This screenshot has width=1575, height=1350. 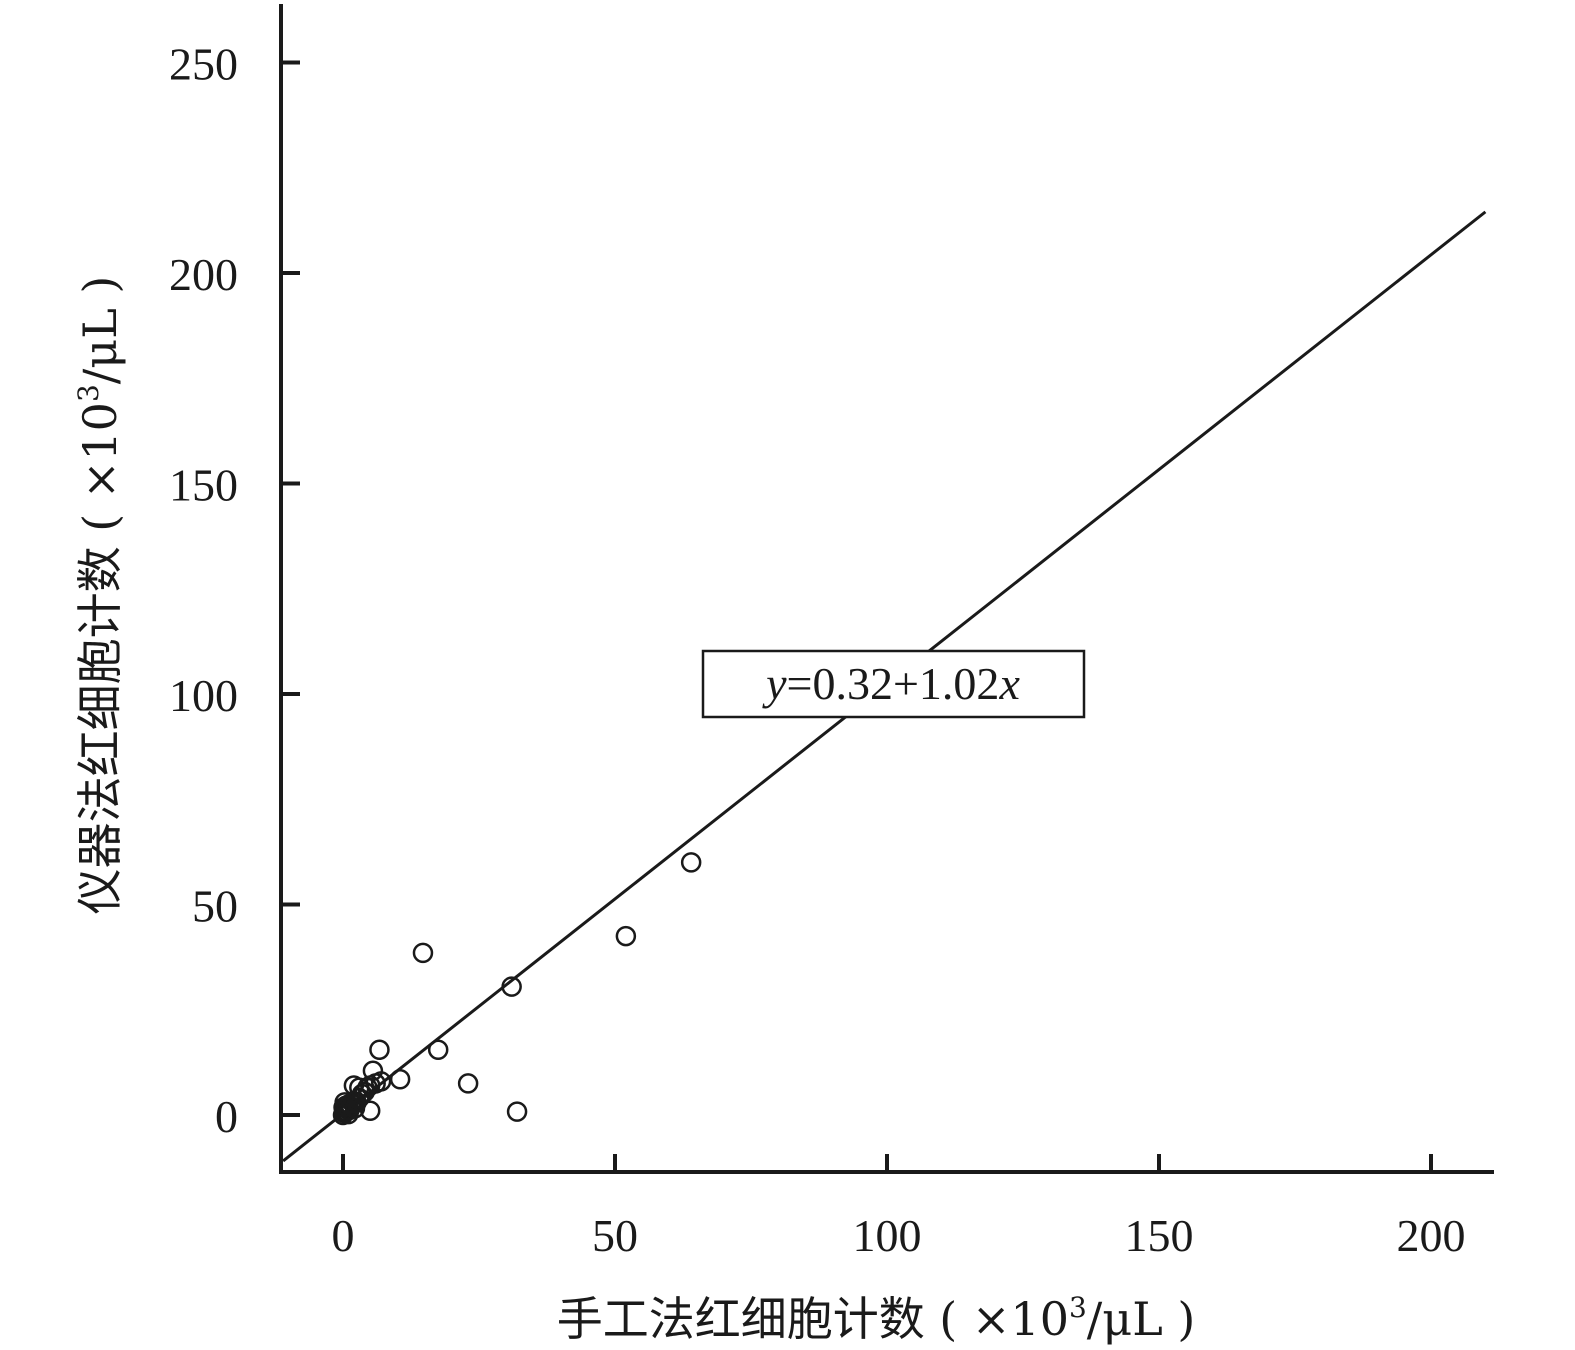 What do you see at coordinates (203, 695) in the screenshot?
I see `y-tick-label: 100` at bounding box center [203, 695].